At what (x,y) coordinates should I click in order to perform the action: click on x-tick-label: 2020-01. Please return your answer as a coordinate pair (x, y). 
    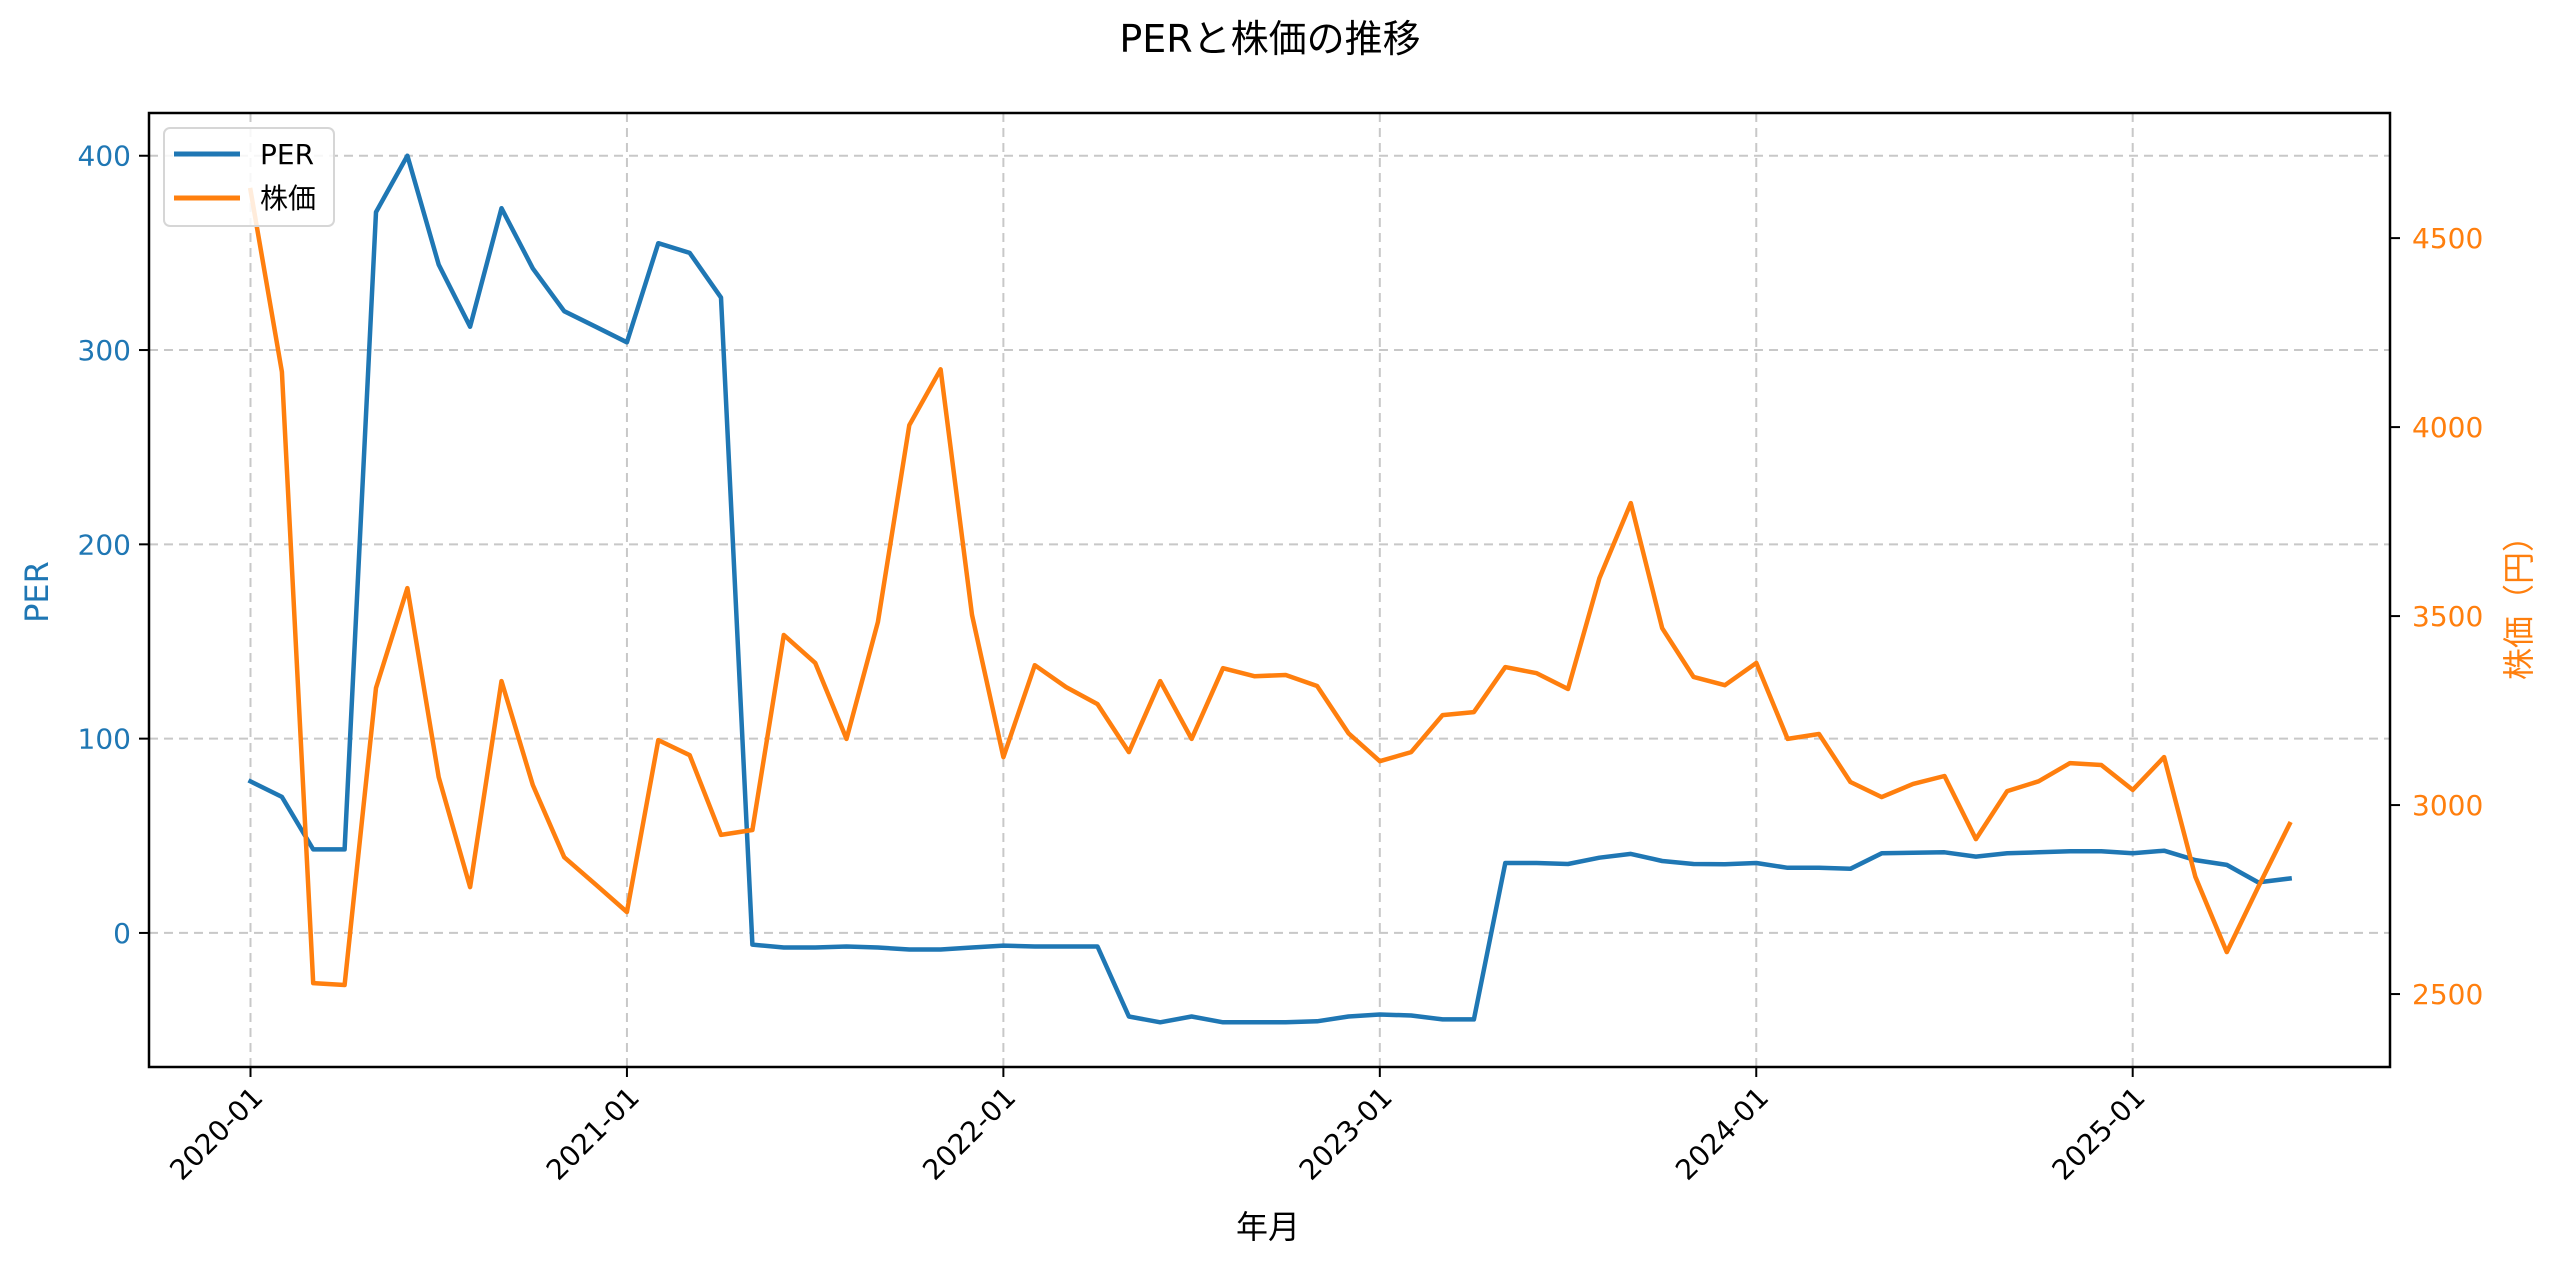
    Looking at the image, I should click on (216, 1134).